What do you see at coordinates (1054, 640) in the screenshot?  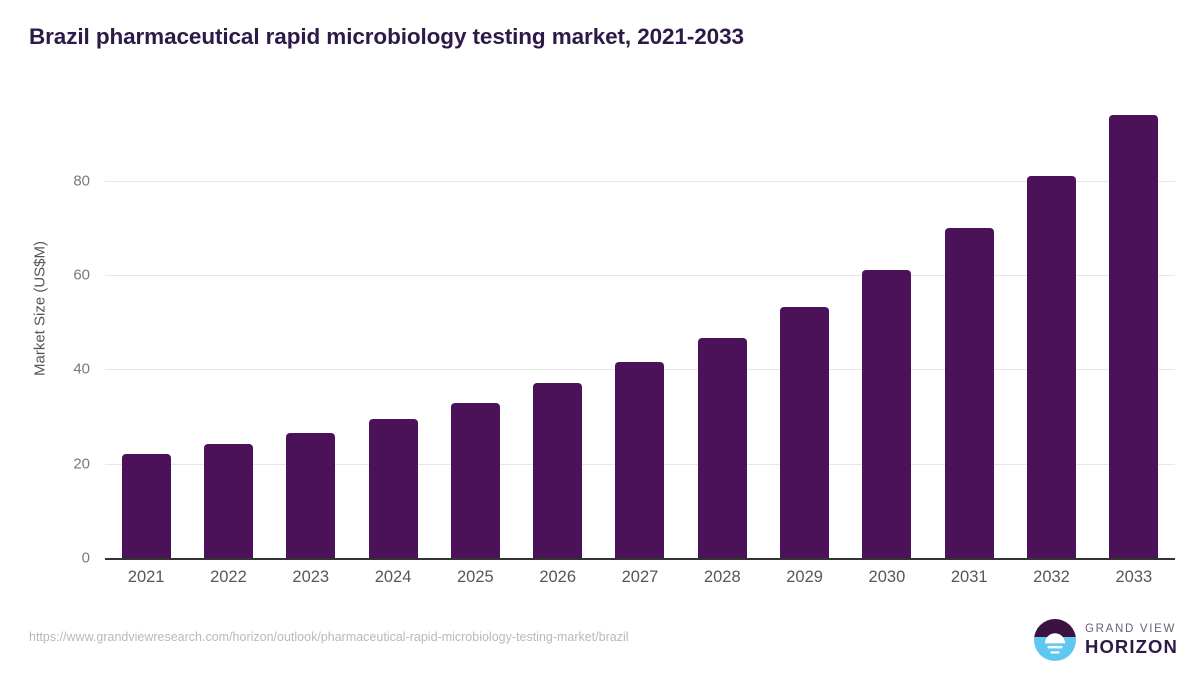 I see `grand-view-horizon-logo-mark-icon` at bounding box center [1054, 640].